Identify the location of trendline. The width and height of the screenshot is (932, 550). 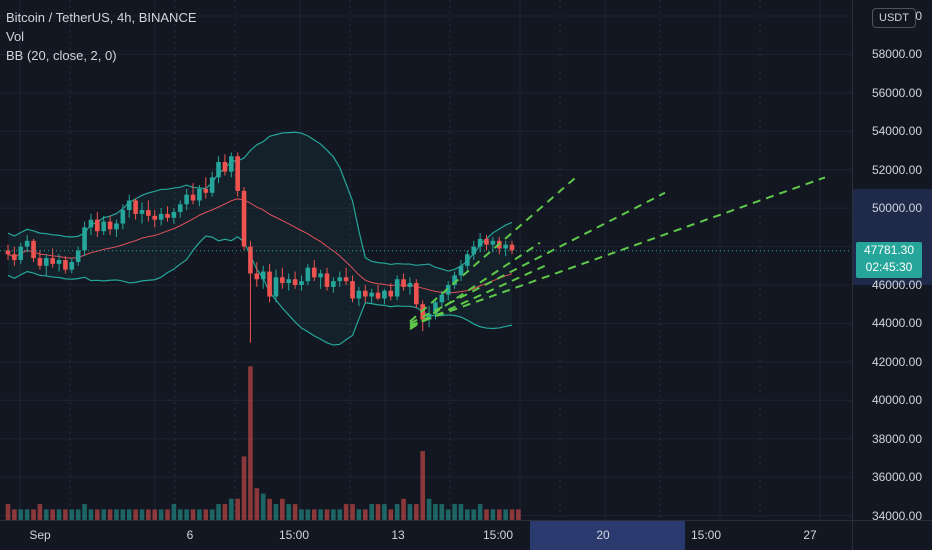
(537, 258).